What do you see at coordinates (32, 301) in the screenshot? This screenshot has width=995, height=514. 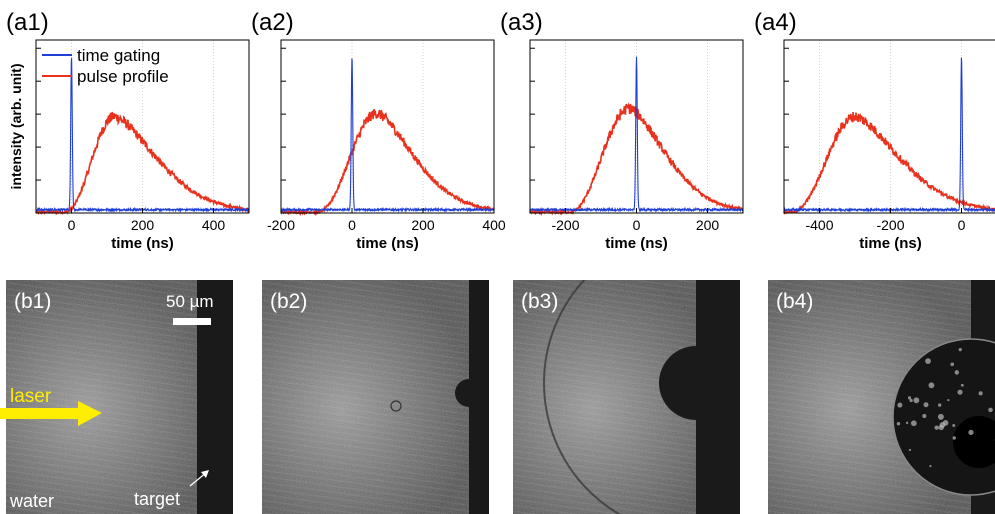 I see `image-panel-label: (b1)` at bounding box center [32, 301].